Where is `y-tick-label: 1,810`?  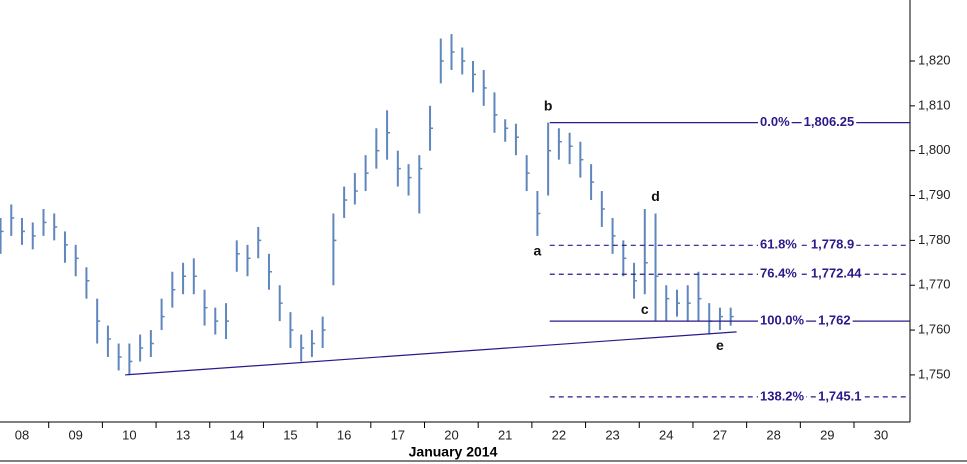
y-tick-label: 1,810 is located at coordinates (934, 104).